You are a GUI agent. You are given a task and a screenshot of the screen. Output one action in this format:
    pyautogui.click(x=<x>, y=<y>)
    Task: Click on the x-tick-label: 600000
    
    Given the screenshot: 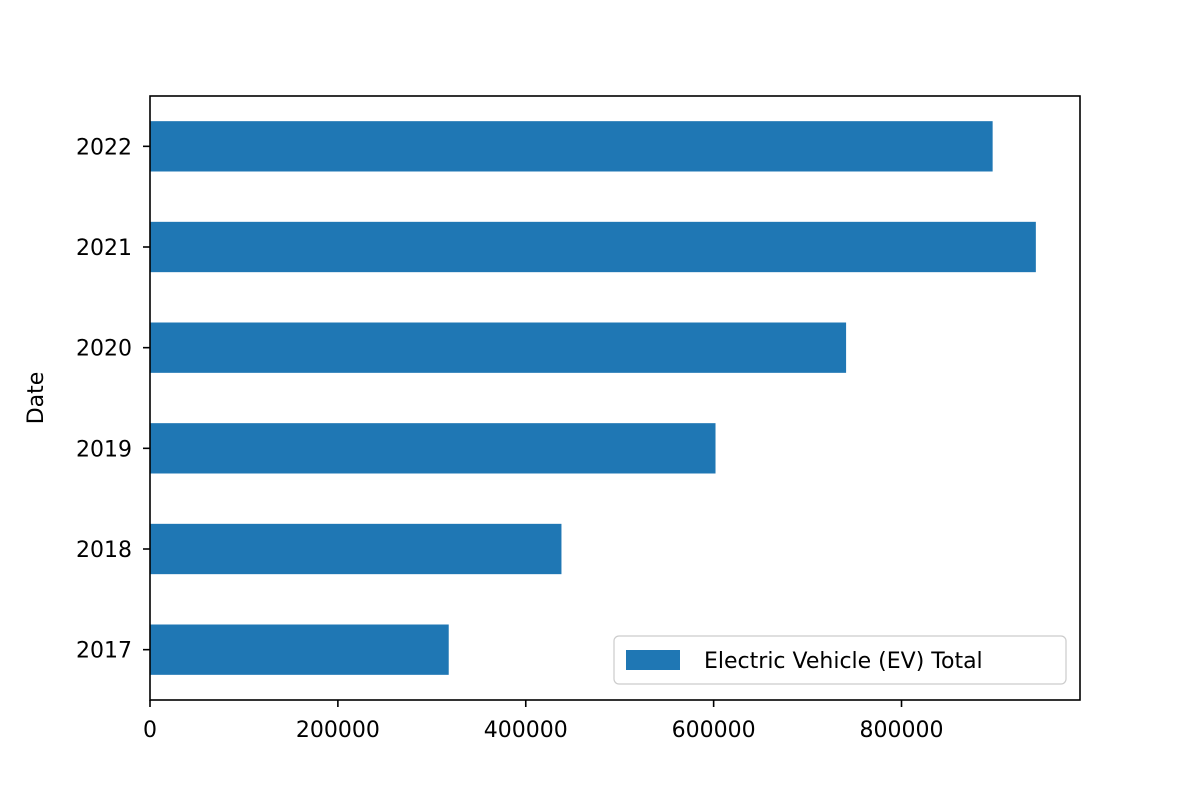 What is the action you would take?
    pyautogui.click(x=714, y=730)
    